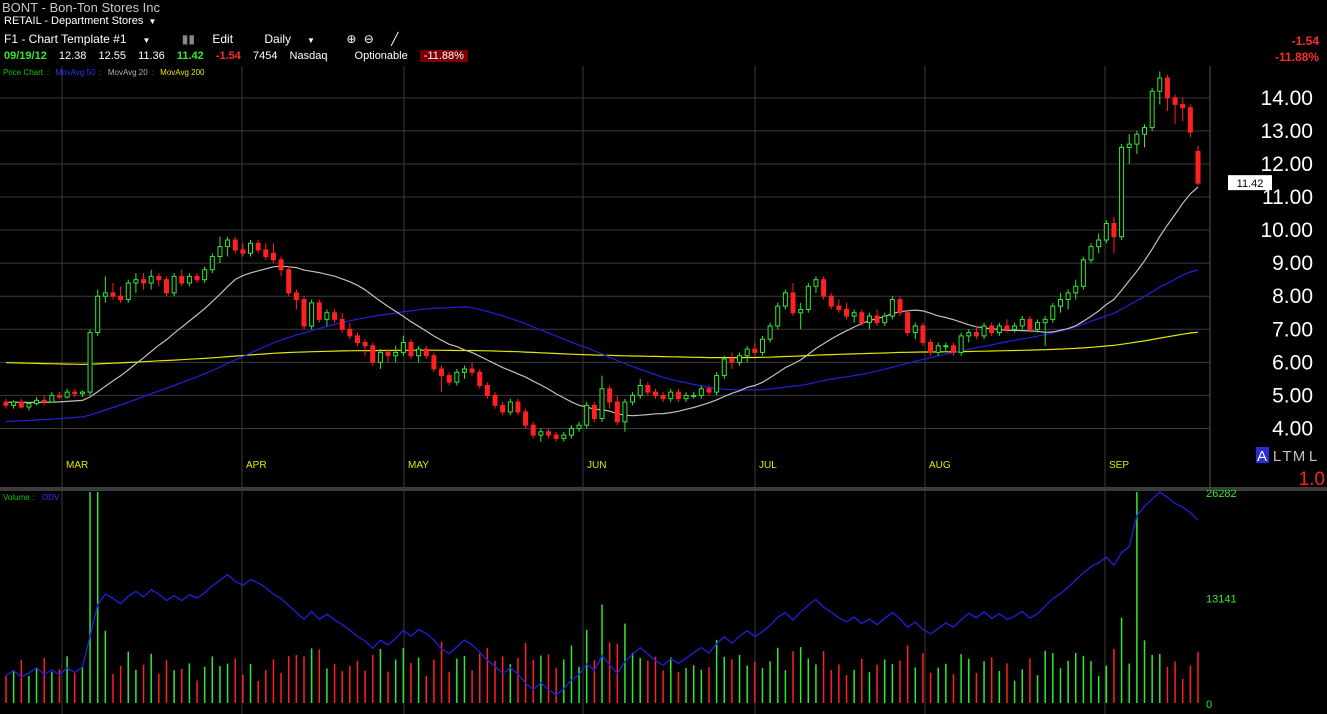  I want to click on industry-selector: RETAIL - Department Stores ▼, so click(80, 21).